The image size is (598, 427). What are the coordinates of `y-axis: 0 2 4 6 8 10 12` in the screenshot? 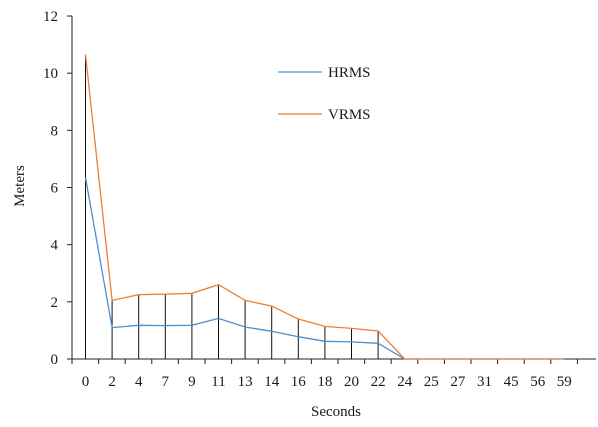 It's located at (58, 188).